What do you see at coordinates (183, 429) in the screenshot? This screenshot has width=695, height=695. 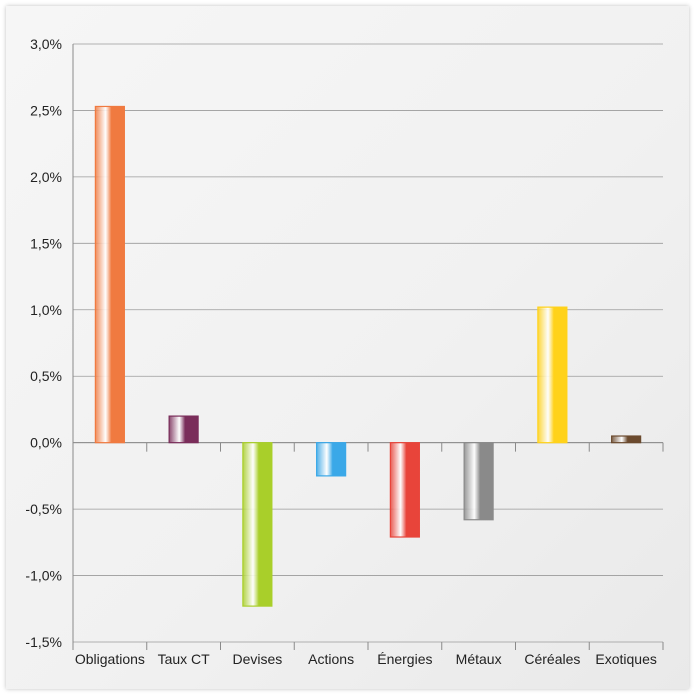 I see `bar-taux-ct` at bounding box center [183, 429].